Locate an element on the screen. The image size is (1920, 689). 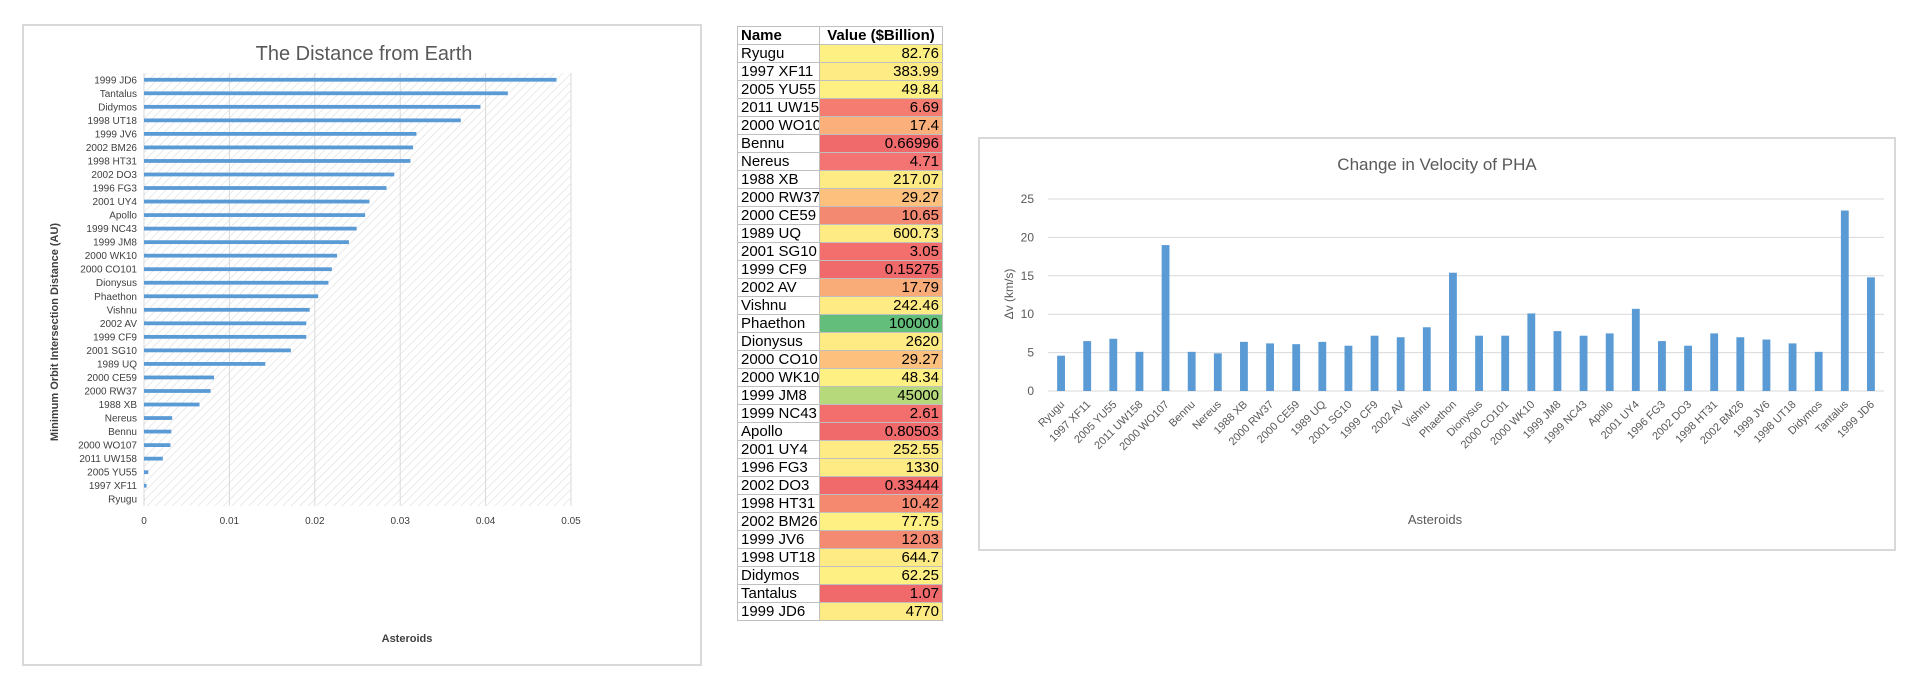
value-cell: 217.07 is located at coordinates (881, 179).